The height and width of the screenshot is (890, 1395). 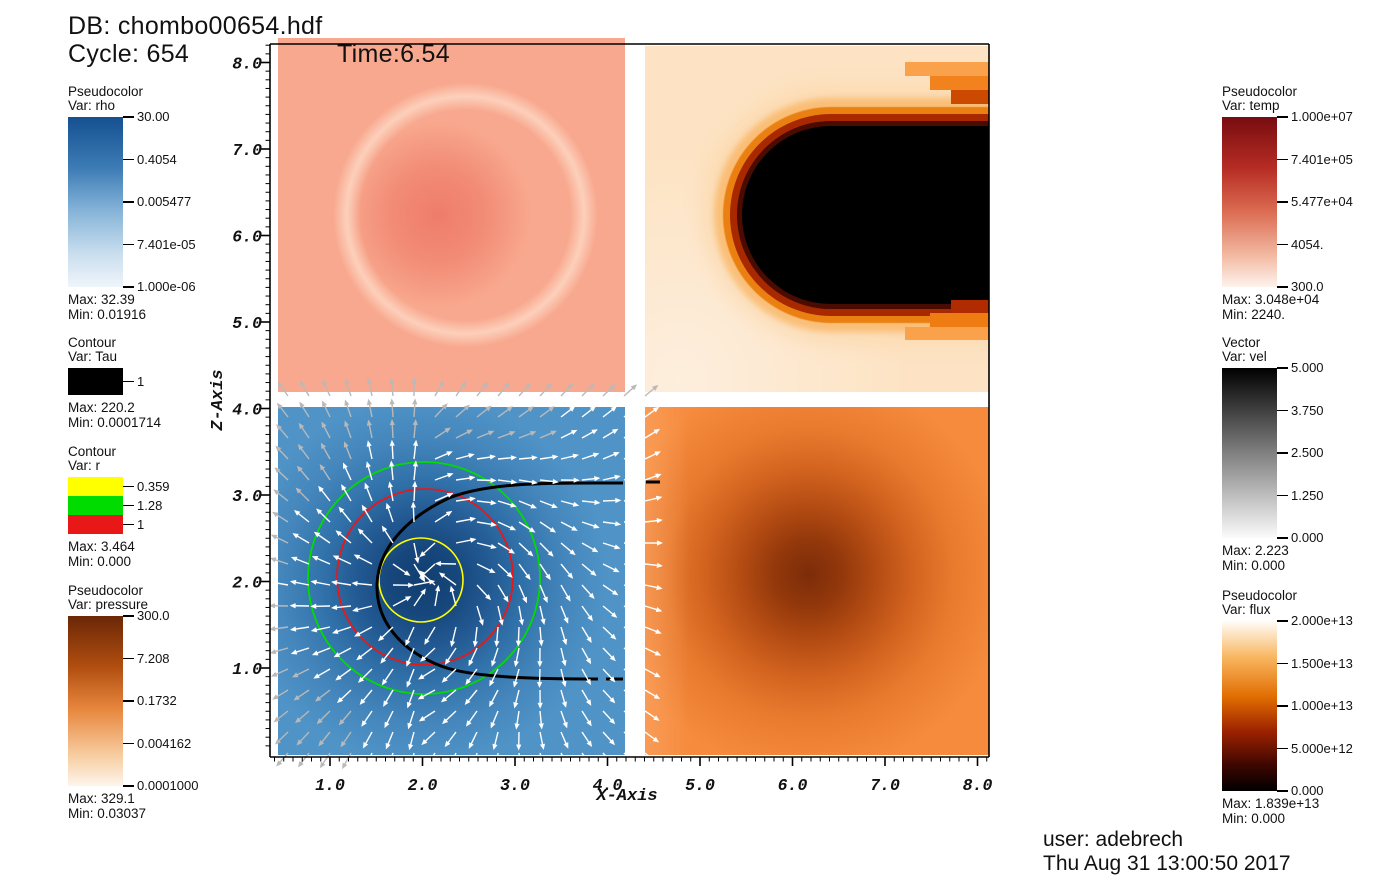 What do you see at coordinates (166, 286) in the screenshot?
I see `tick-value: 1.000e-06` at bounding box center [166, 286].